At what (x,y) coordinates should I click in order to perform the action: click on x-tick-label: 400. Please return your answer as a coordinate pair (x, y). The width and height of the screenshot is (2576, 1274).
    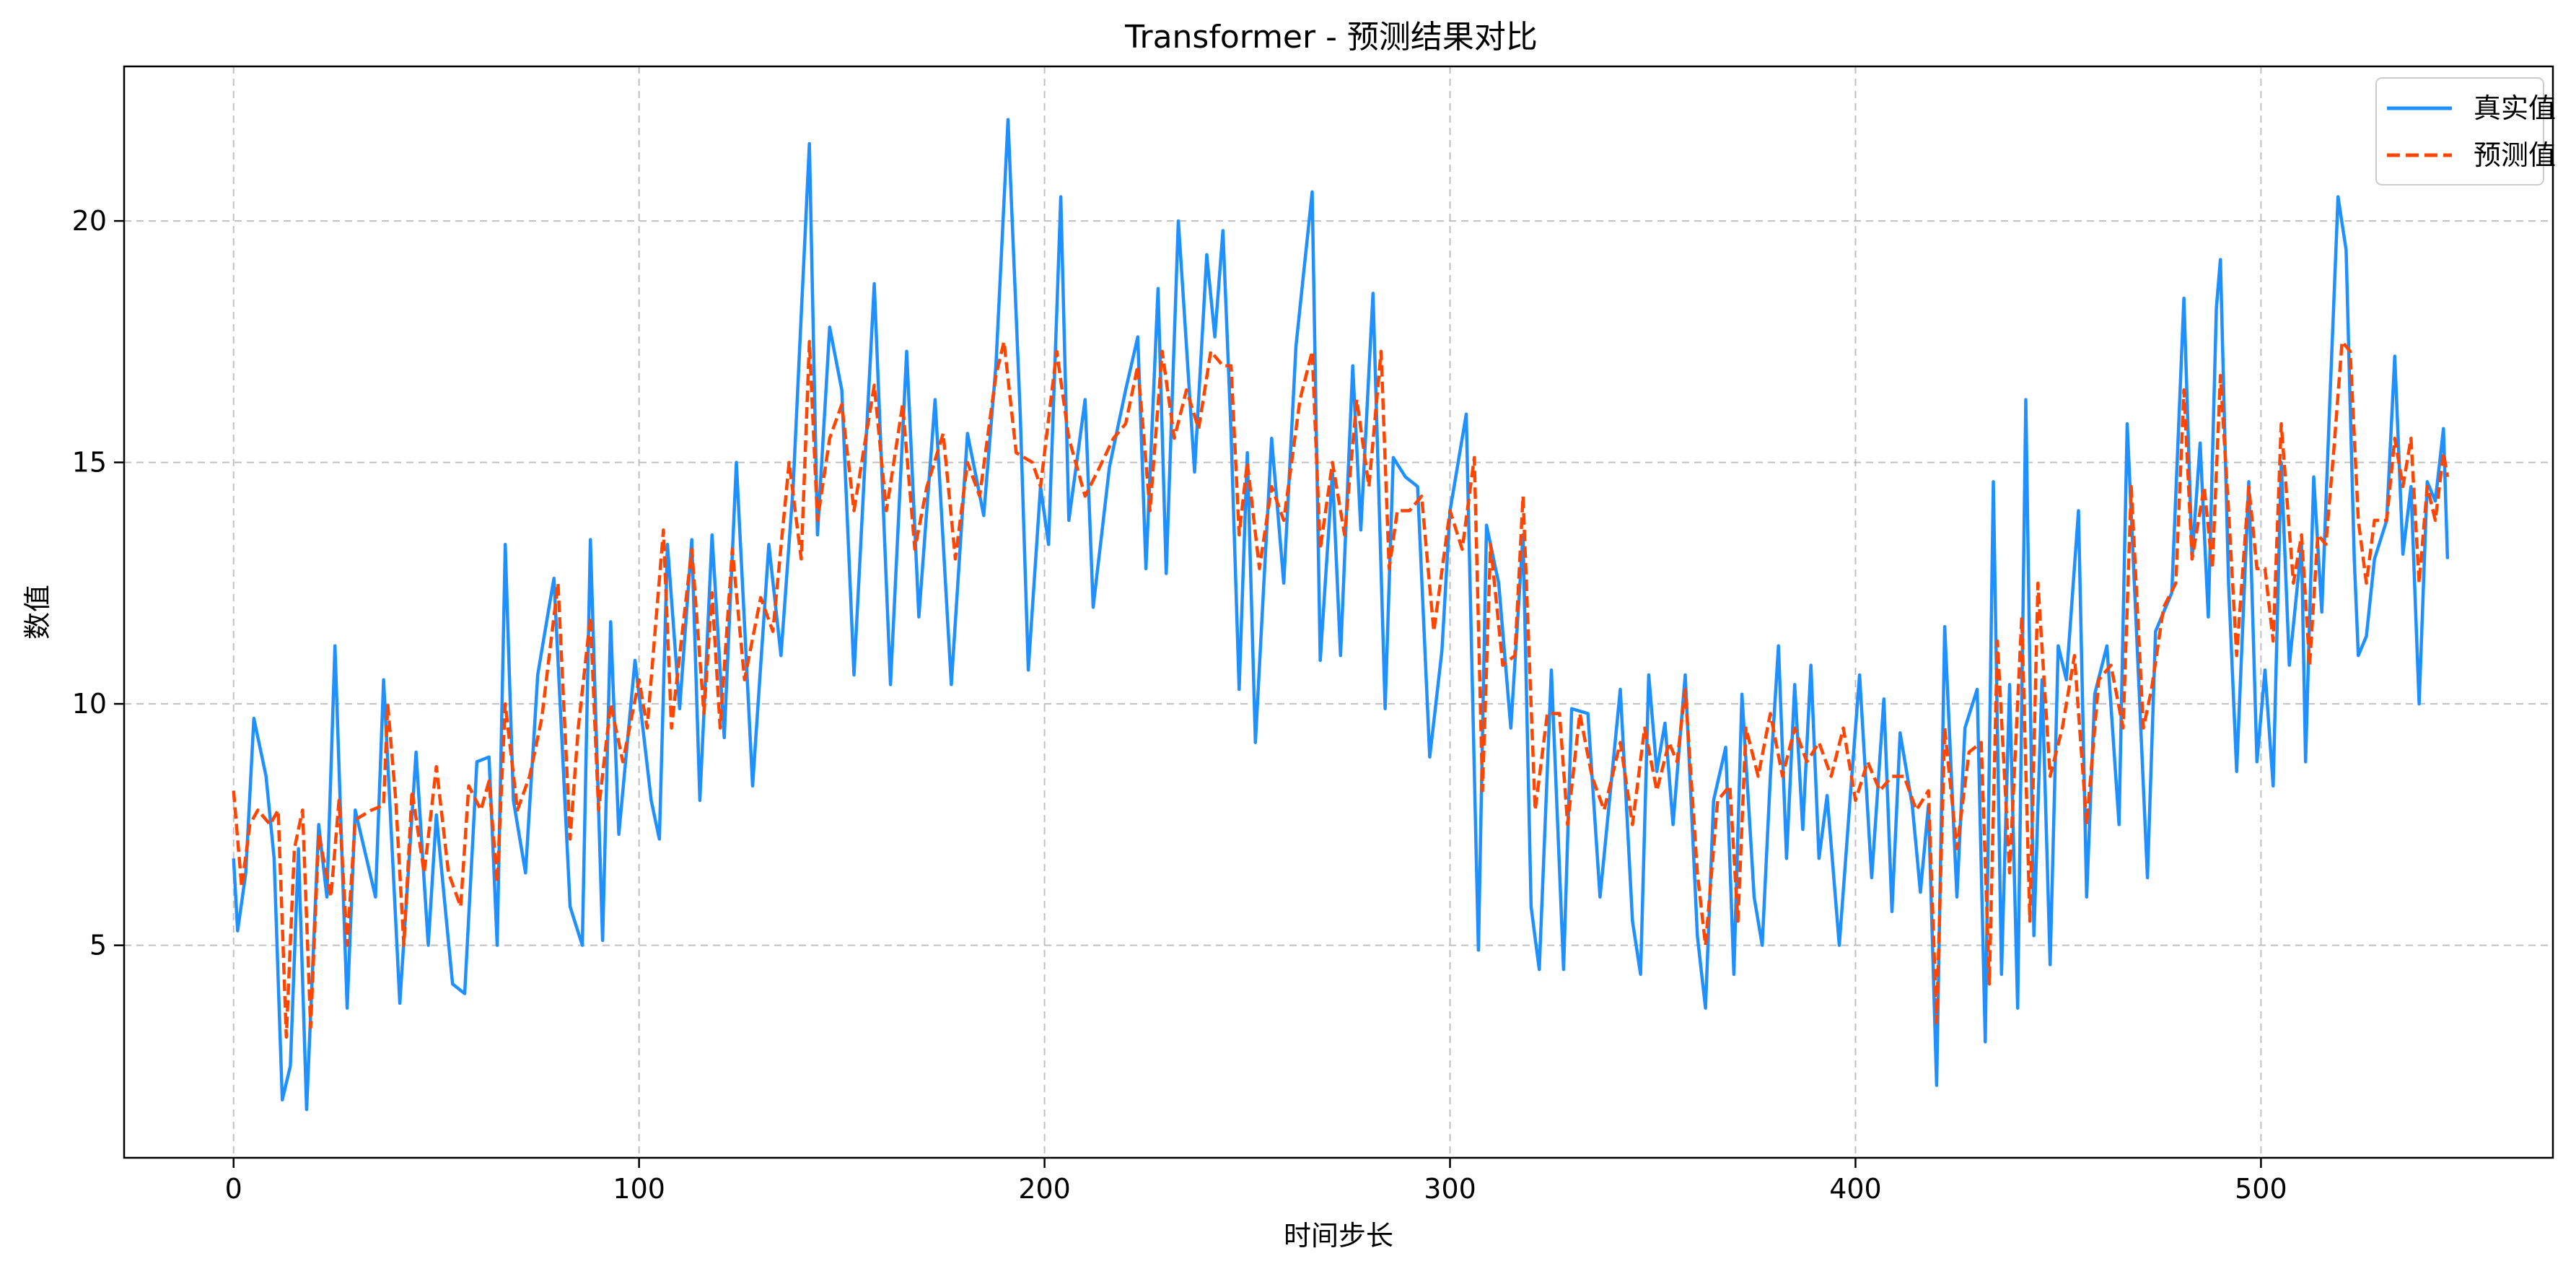
    Looking at the image, I should click on (1855, 1189).